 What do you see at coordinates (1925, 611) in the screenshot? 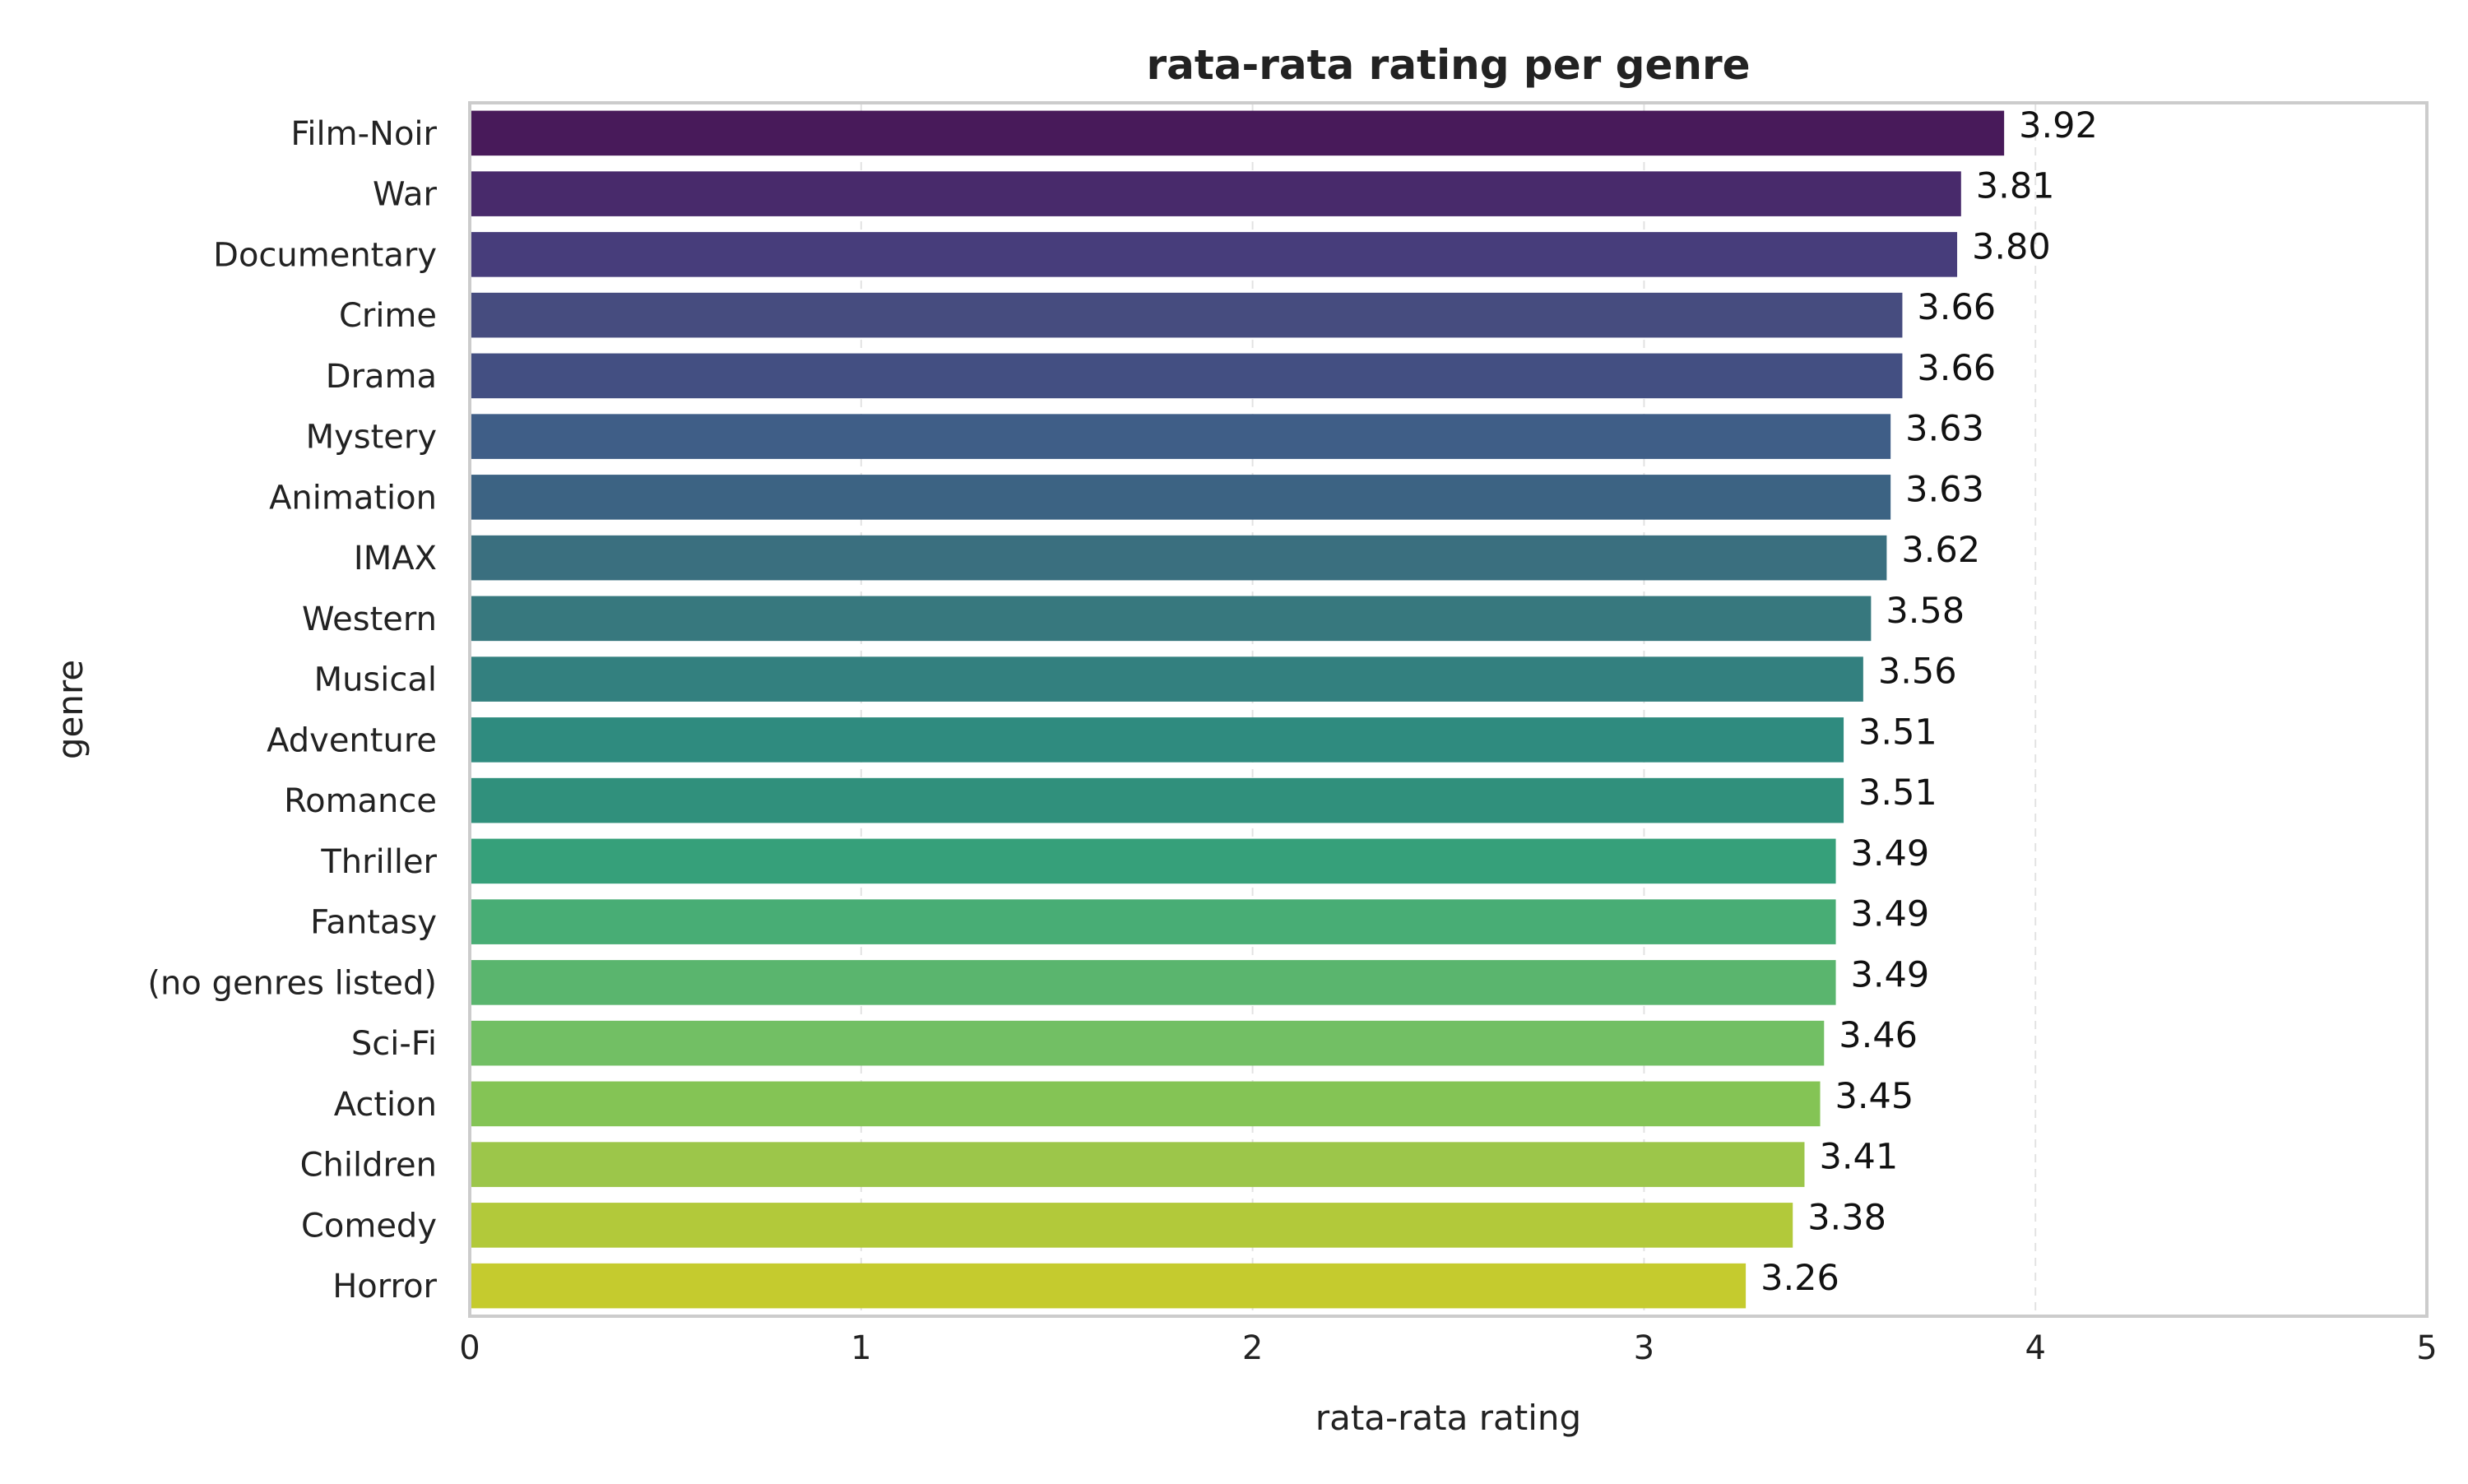
I see `bar-value-label: 3.58` at bounding box center [1925, 611].